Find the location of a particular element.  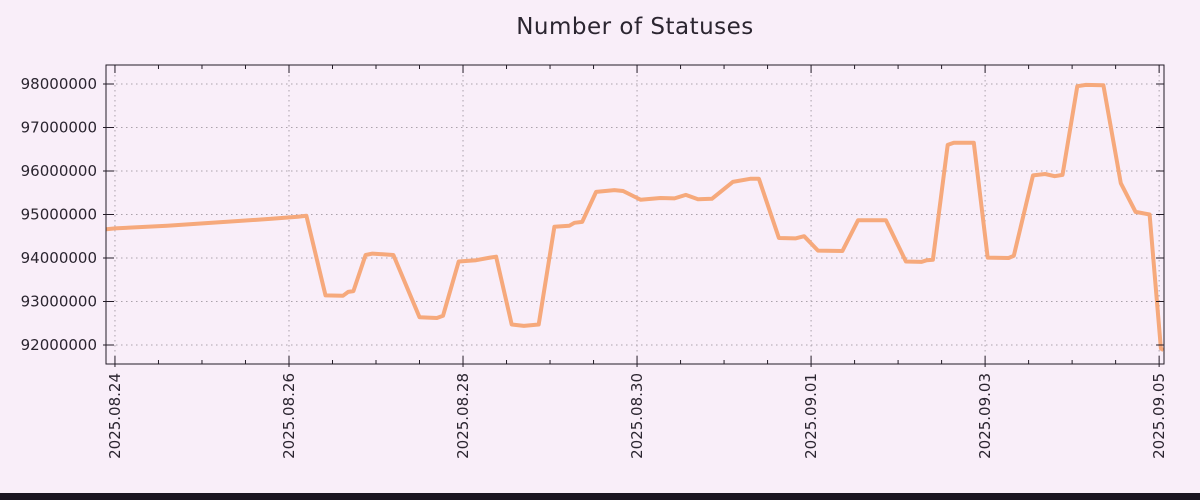

x-tick-label: 2025.09.05 is located at coordinates (1159, 416).